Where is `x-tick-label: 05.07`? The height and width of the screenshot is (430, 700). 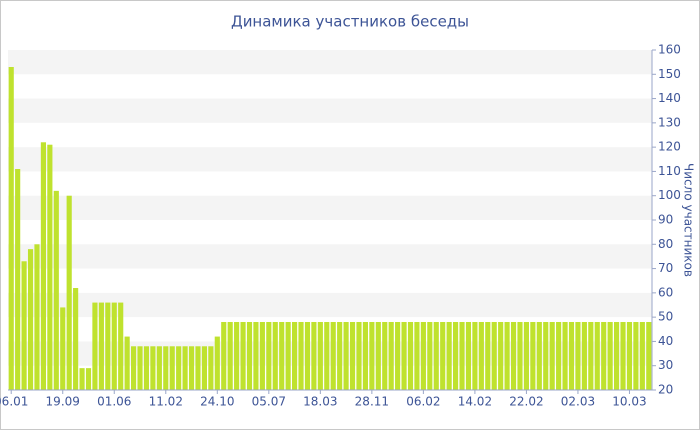 x-tick-label: 05.07 is located at coordinates (269, 402).